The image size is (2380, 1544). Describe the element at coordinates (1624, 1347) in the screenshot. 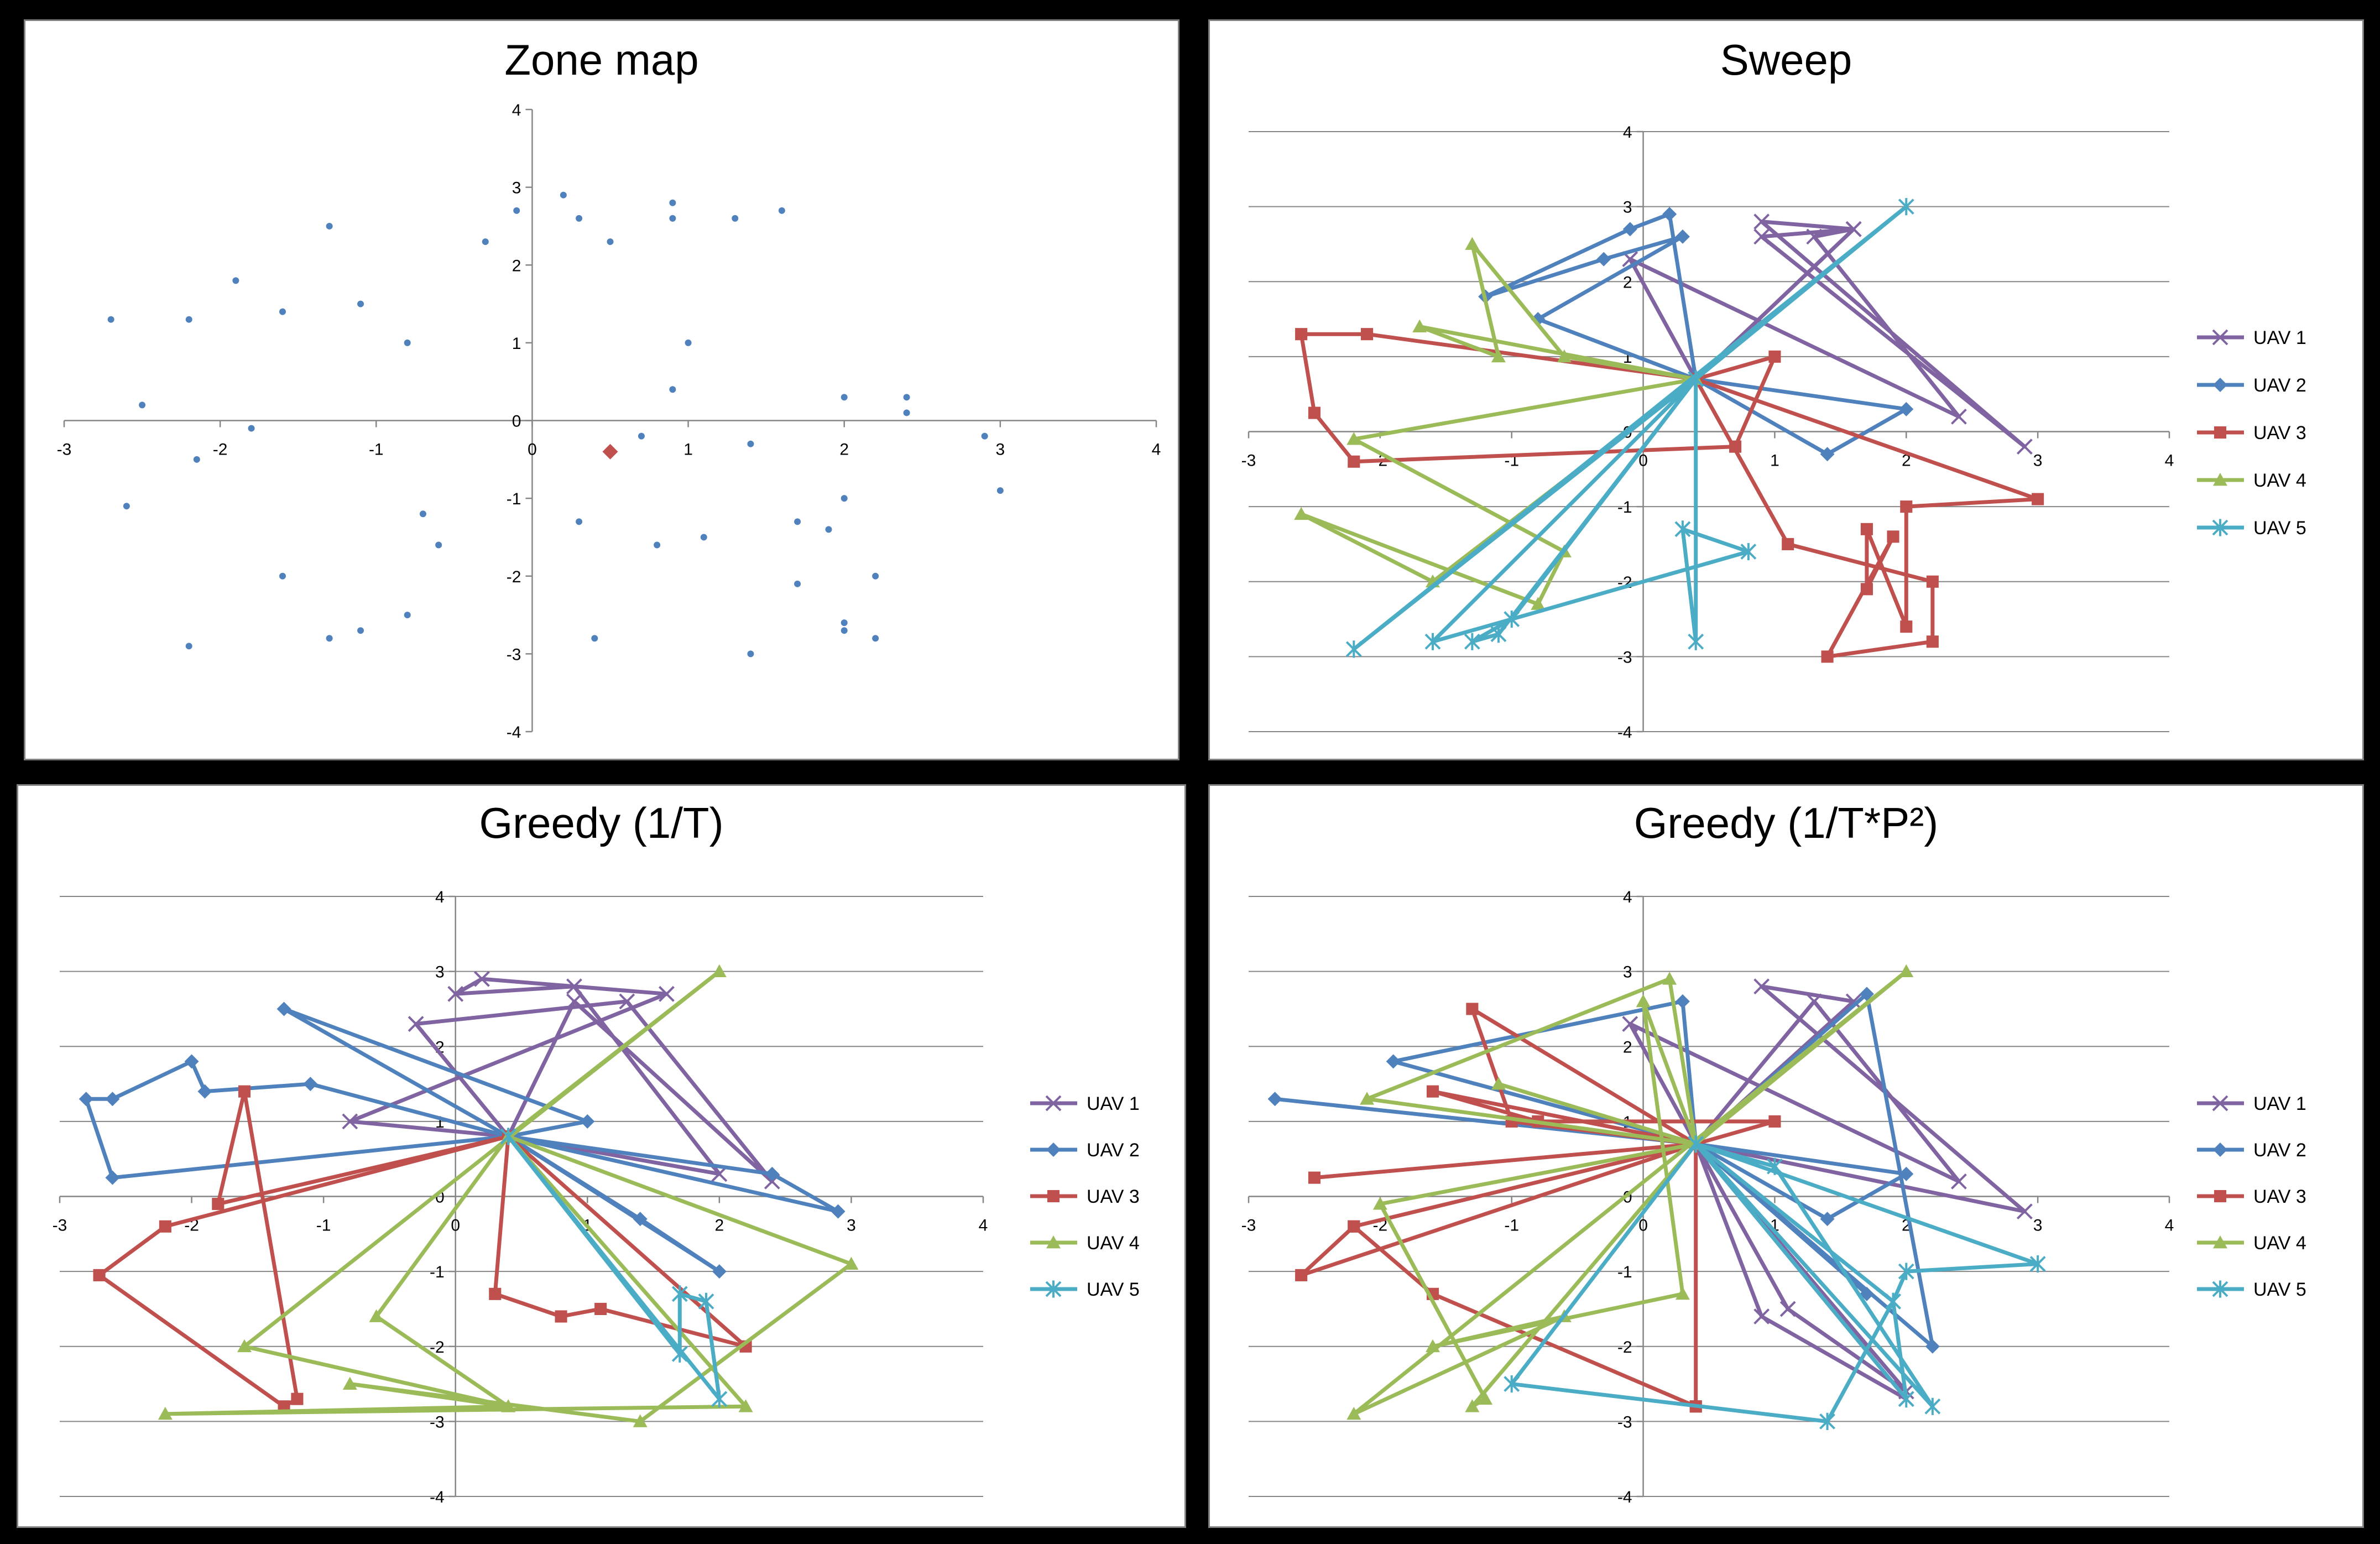

I see `y-tick-label: -2` at that location.